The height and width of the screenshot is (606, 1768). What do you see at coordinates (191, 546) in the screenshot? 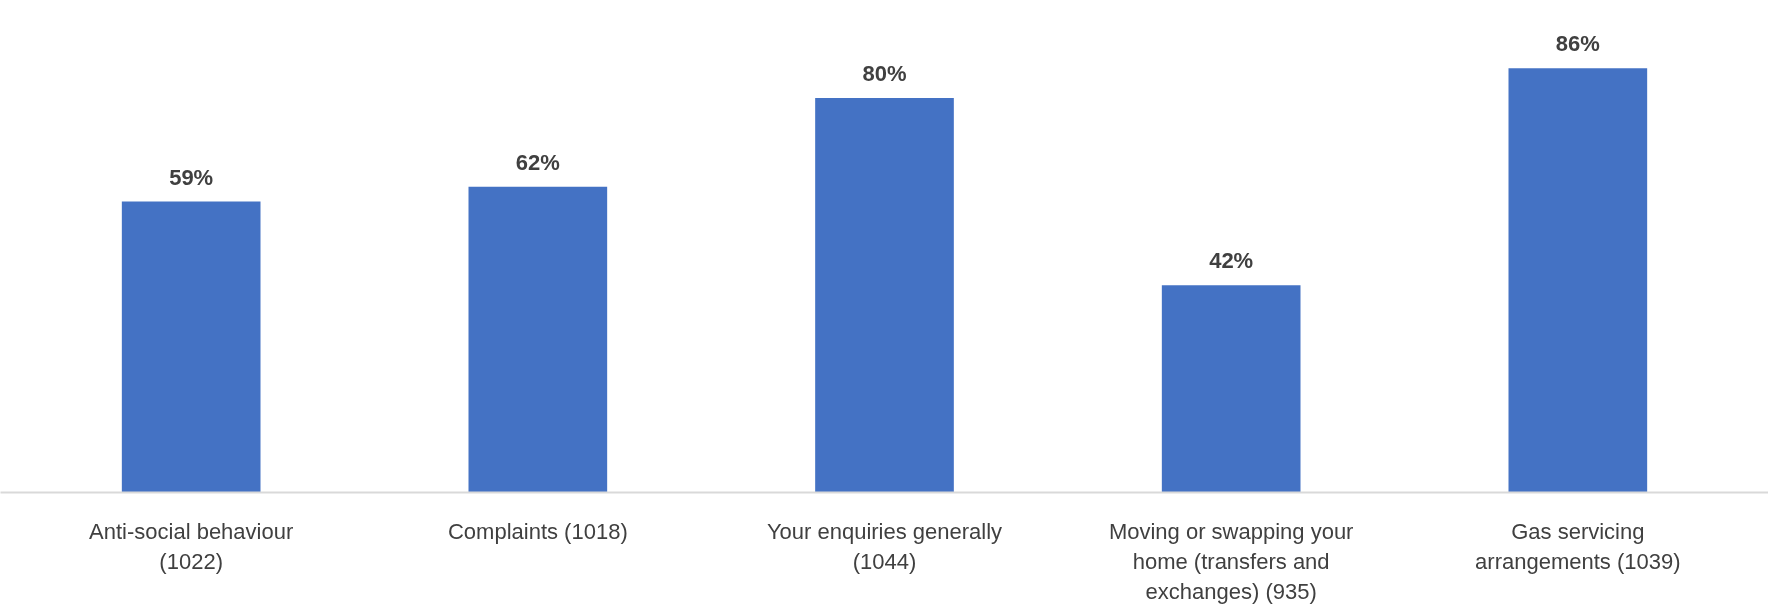
I see `x-tick-label: Anti-social behaviour (1022)` at bounding box center [191, 546].